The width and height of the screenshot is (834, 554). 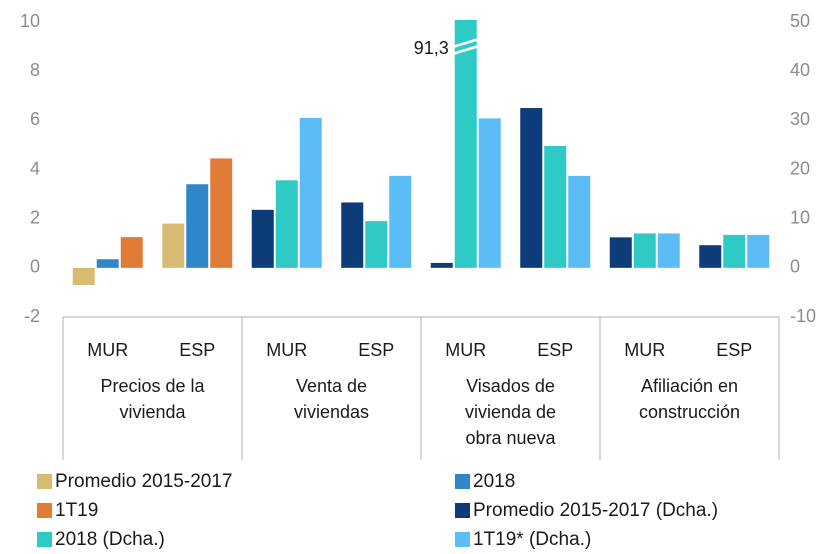 I want to click on y-tick-label: 8, so click(x=35, y=70).